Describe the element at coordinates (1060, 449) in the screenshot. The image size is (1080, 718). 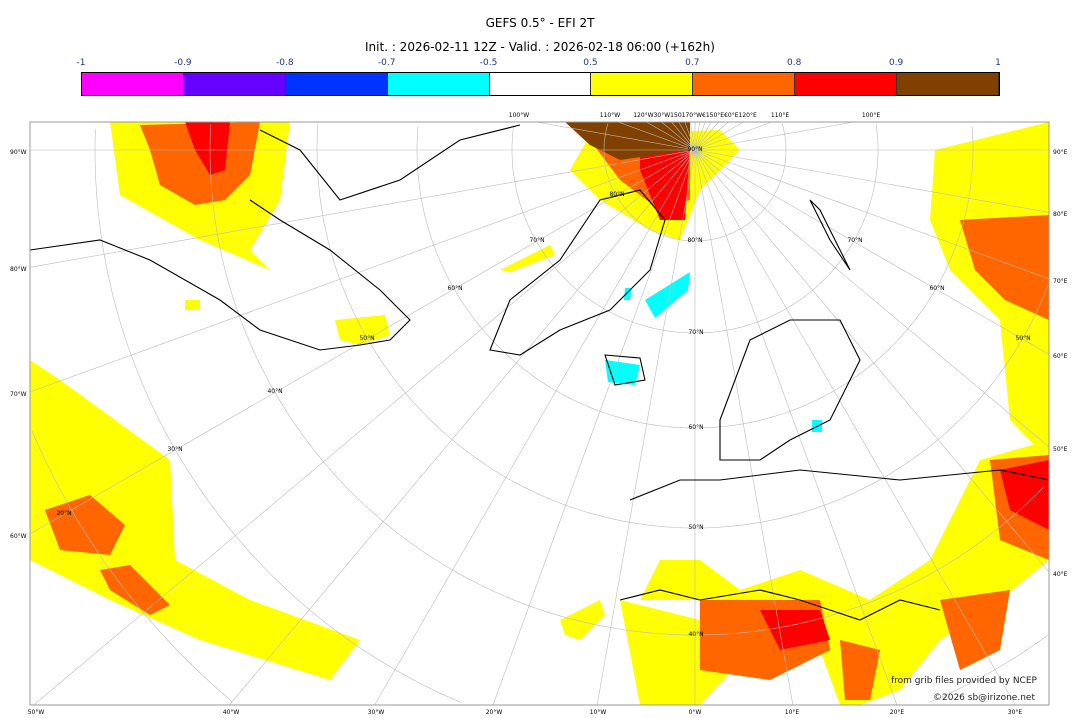
I see `graticule-label: 50°E` at that location.